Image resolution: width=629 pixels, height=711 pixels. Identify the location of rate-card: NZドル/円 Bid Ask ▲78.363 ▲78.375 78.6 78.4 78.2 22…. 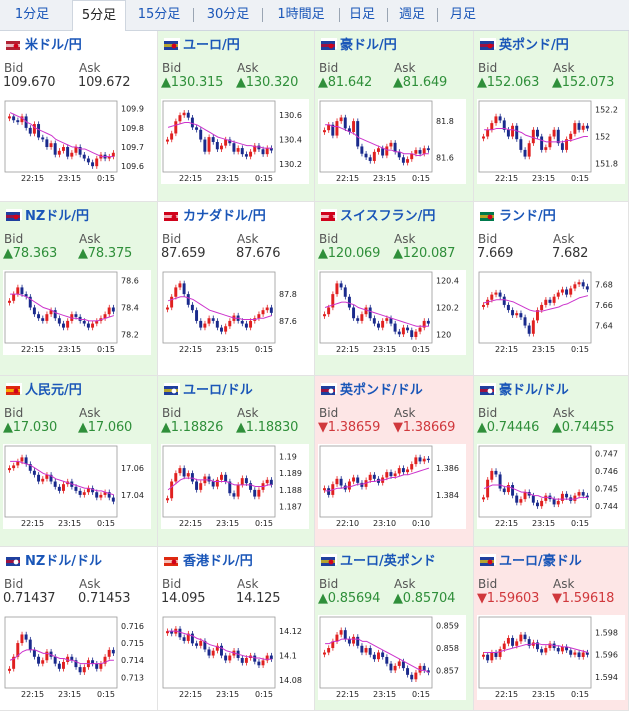
(79, 289).